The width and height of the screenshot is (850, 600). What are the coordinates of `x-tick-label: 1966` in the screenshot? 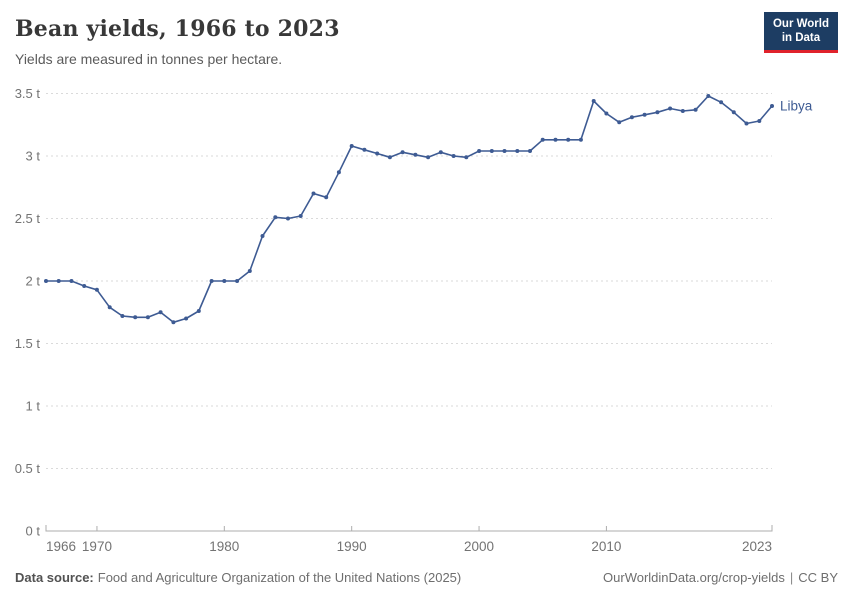 It's located at (61, 546).